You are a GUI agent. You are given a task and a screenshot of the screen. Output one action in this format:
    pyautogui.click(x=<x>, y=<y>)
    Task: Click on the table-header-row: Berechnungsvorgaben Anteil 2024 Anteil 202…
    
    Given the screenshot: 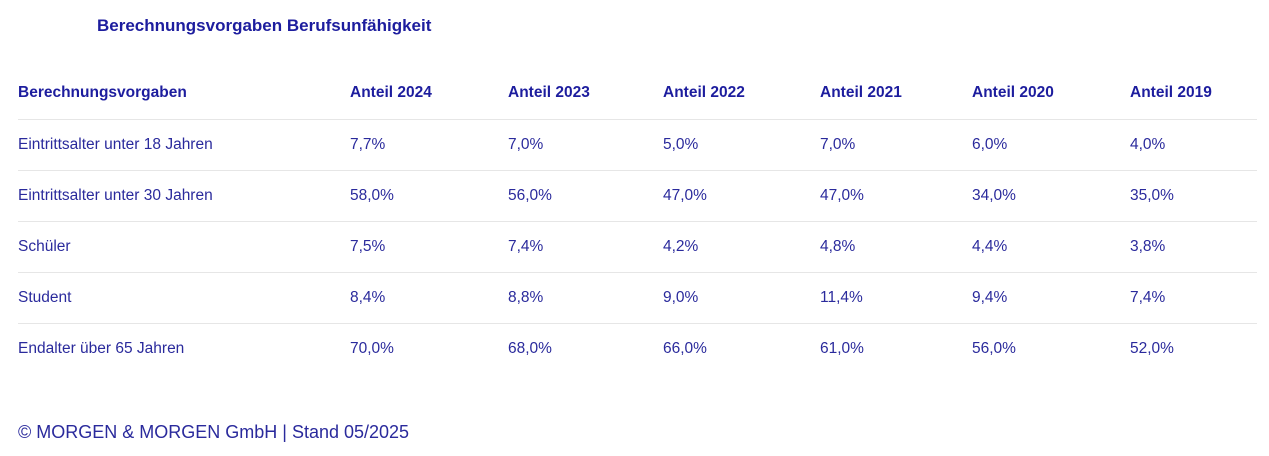 What is the action you would take?
    pyautogui.click(x=637, y=102)
    